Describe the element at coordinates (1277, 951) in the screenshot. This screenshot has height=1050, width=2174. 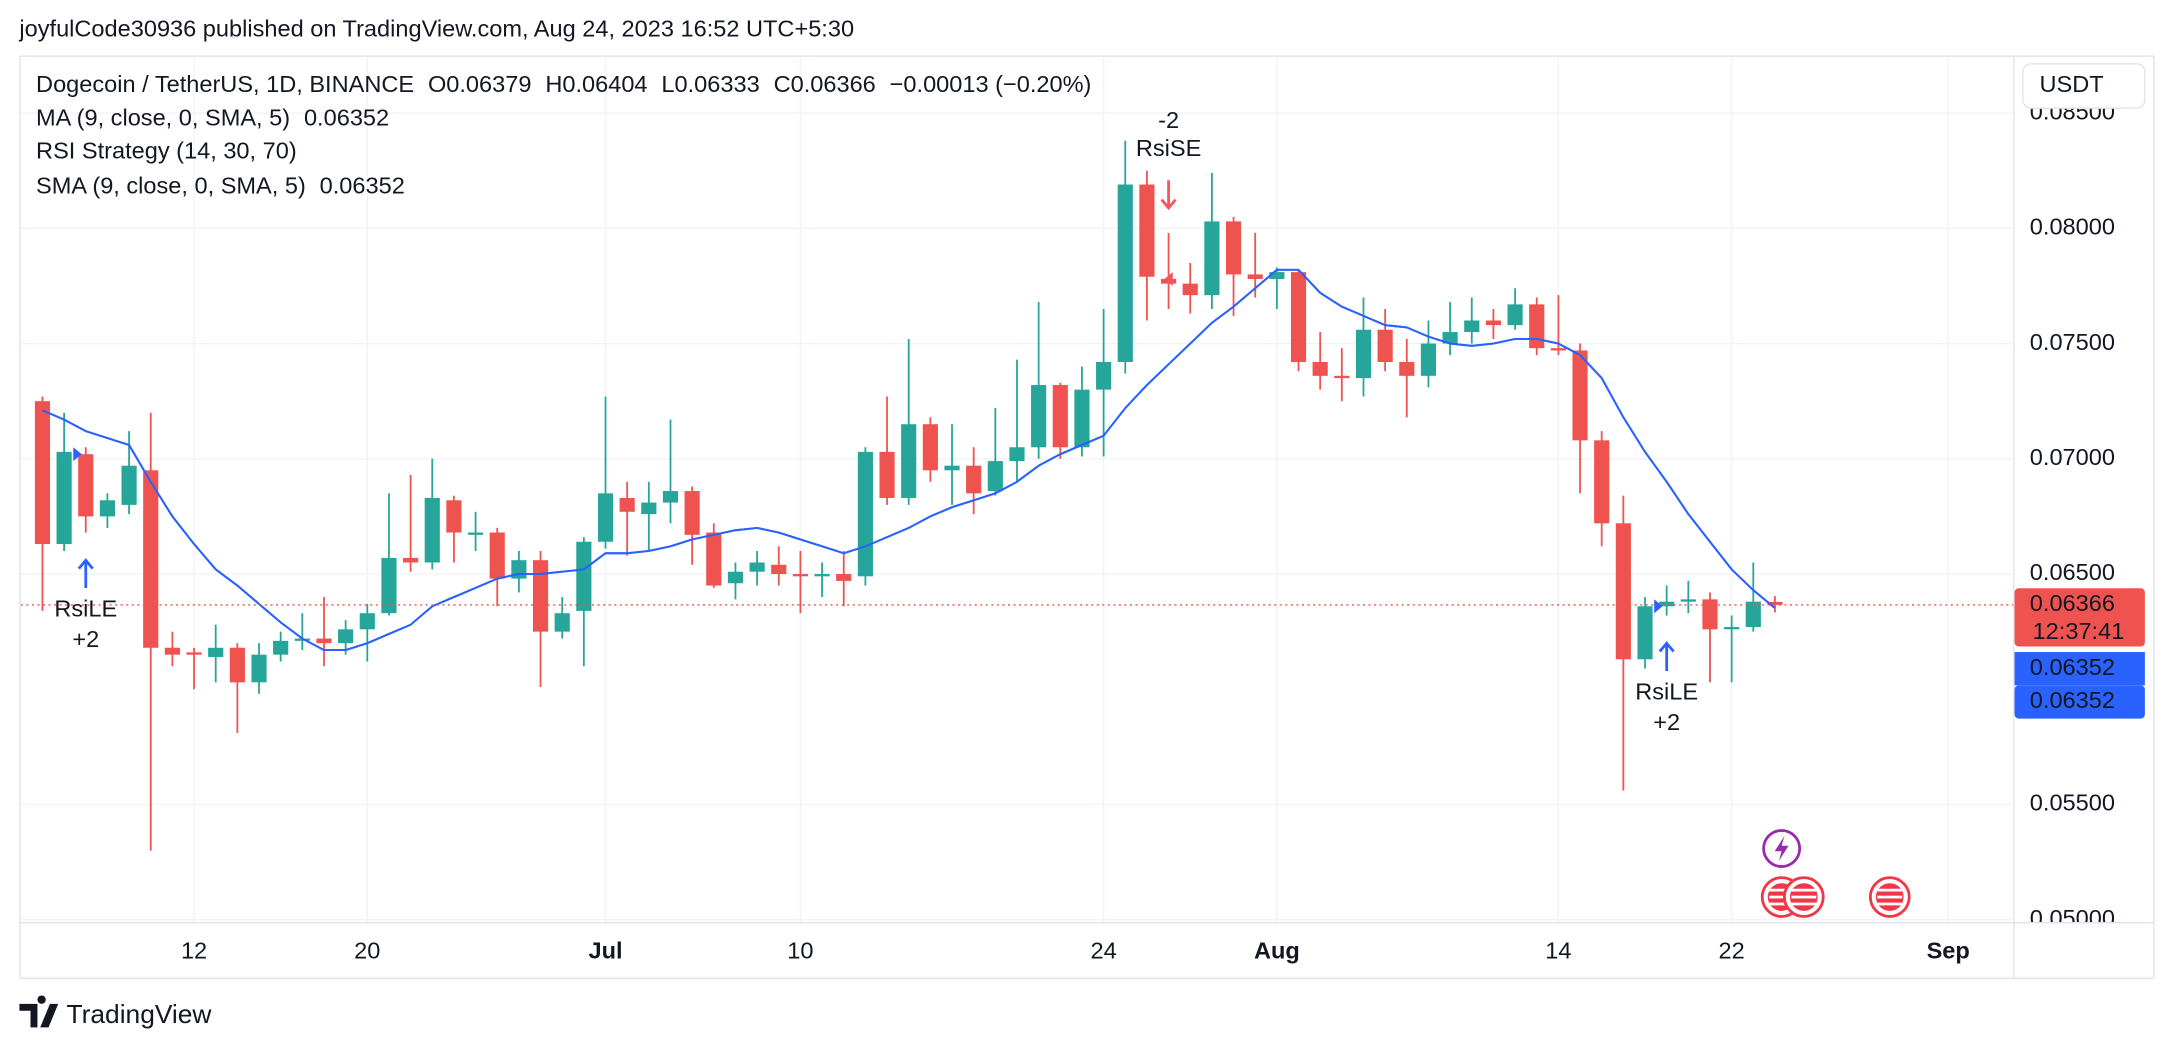
I see `x-tick-label: Aug` at that location.